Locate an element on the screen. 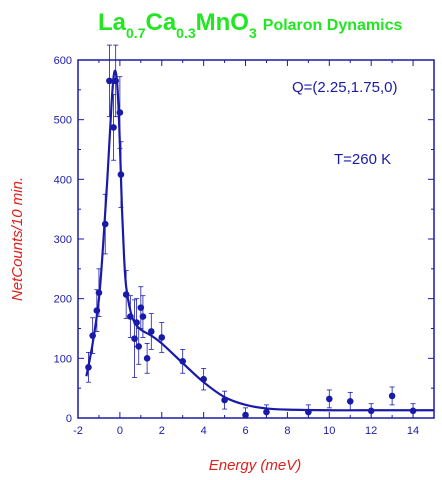 The image size is (442, 480). x-tick-label: 6 is located at coordinates (245, 431).